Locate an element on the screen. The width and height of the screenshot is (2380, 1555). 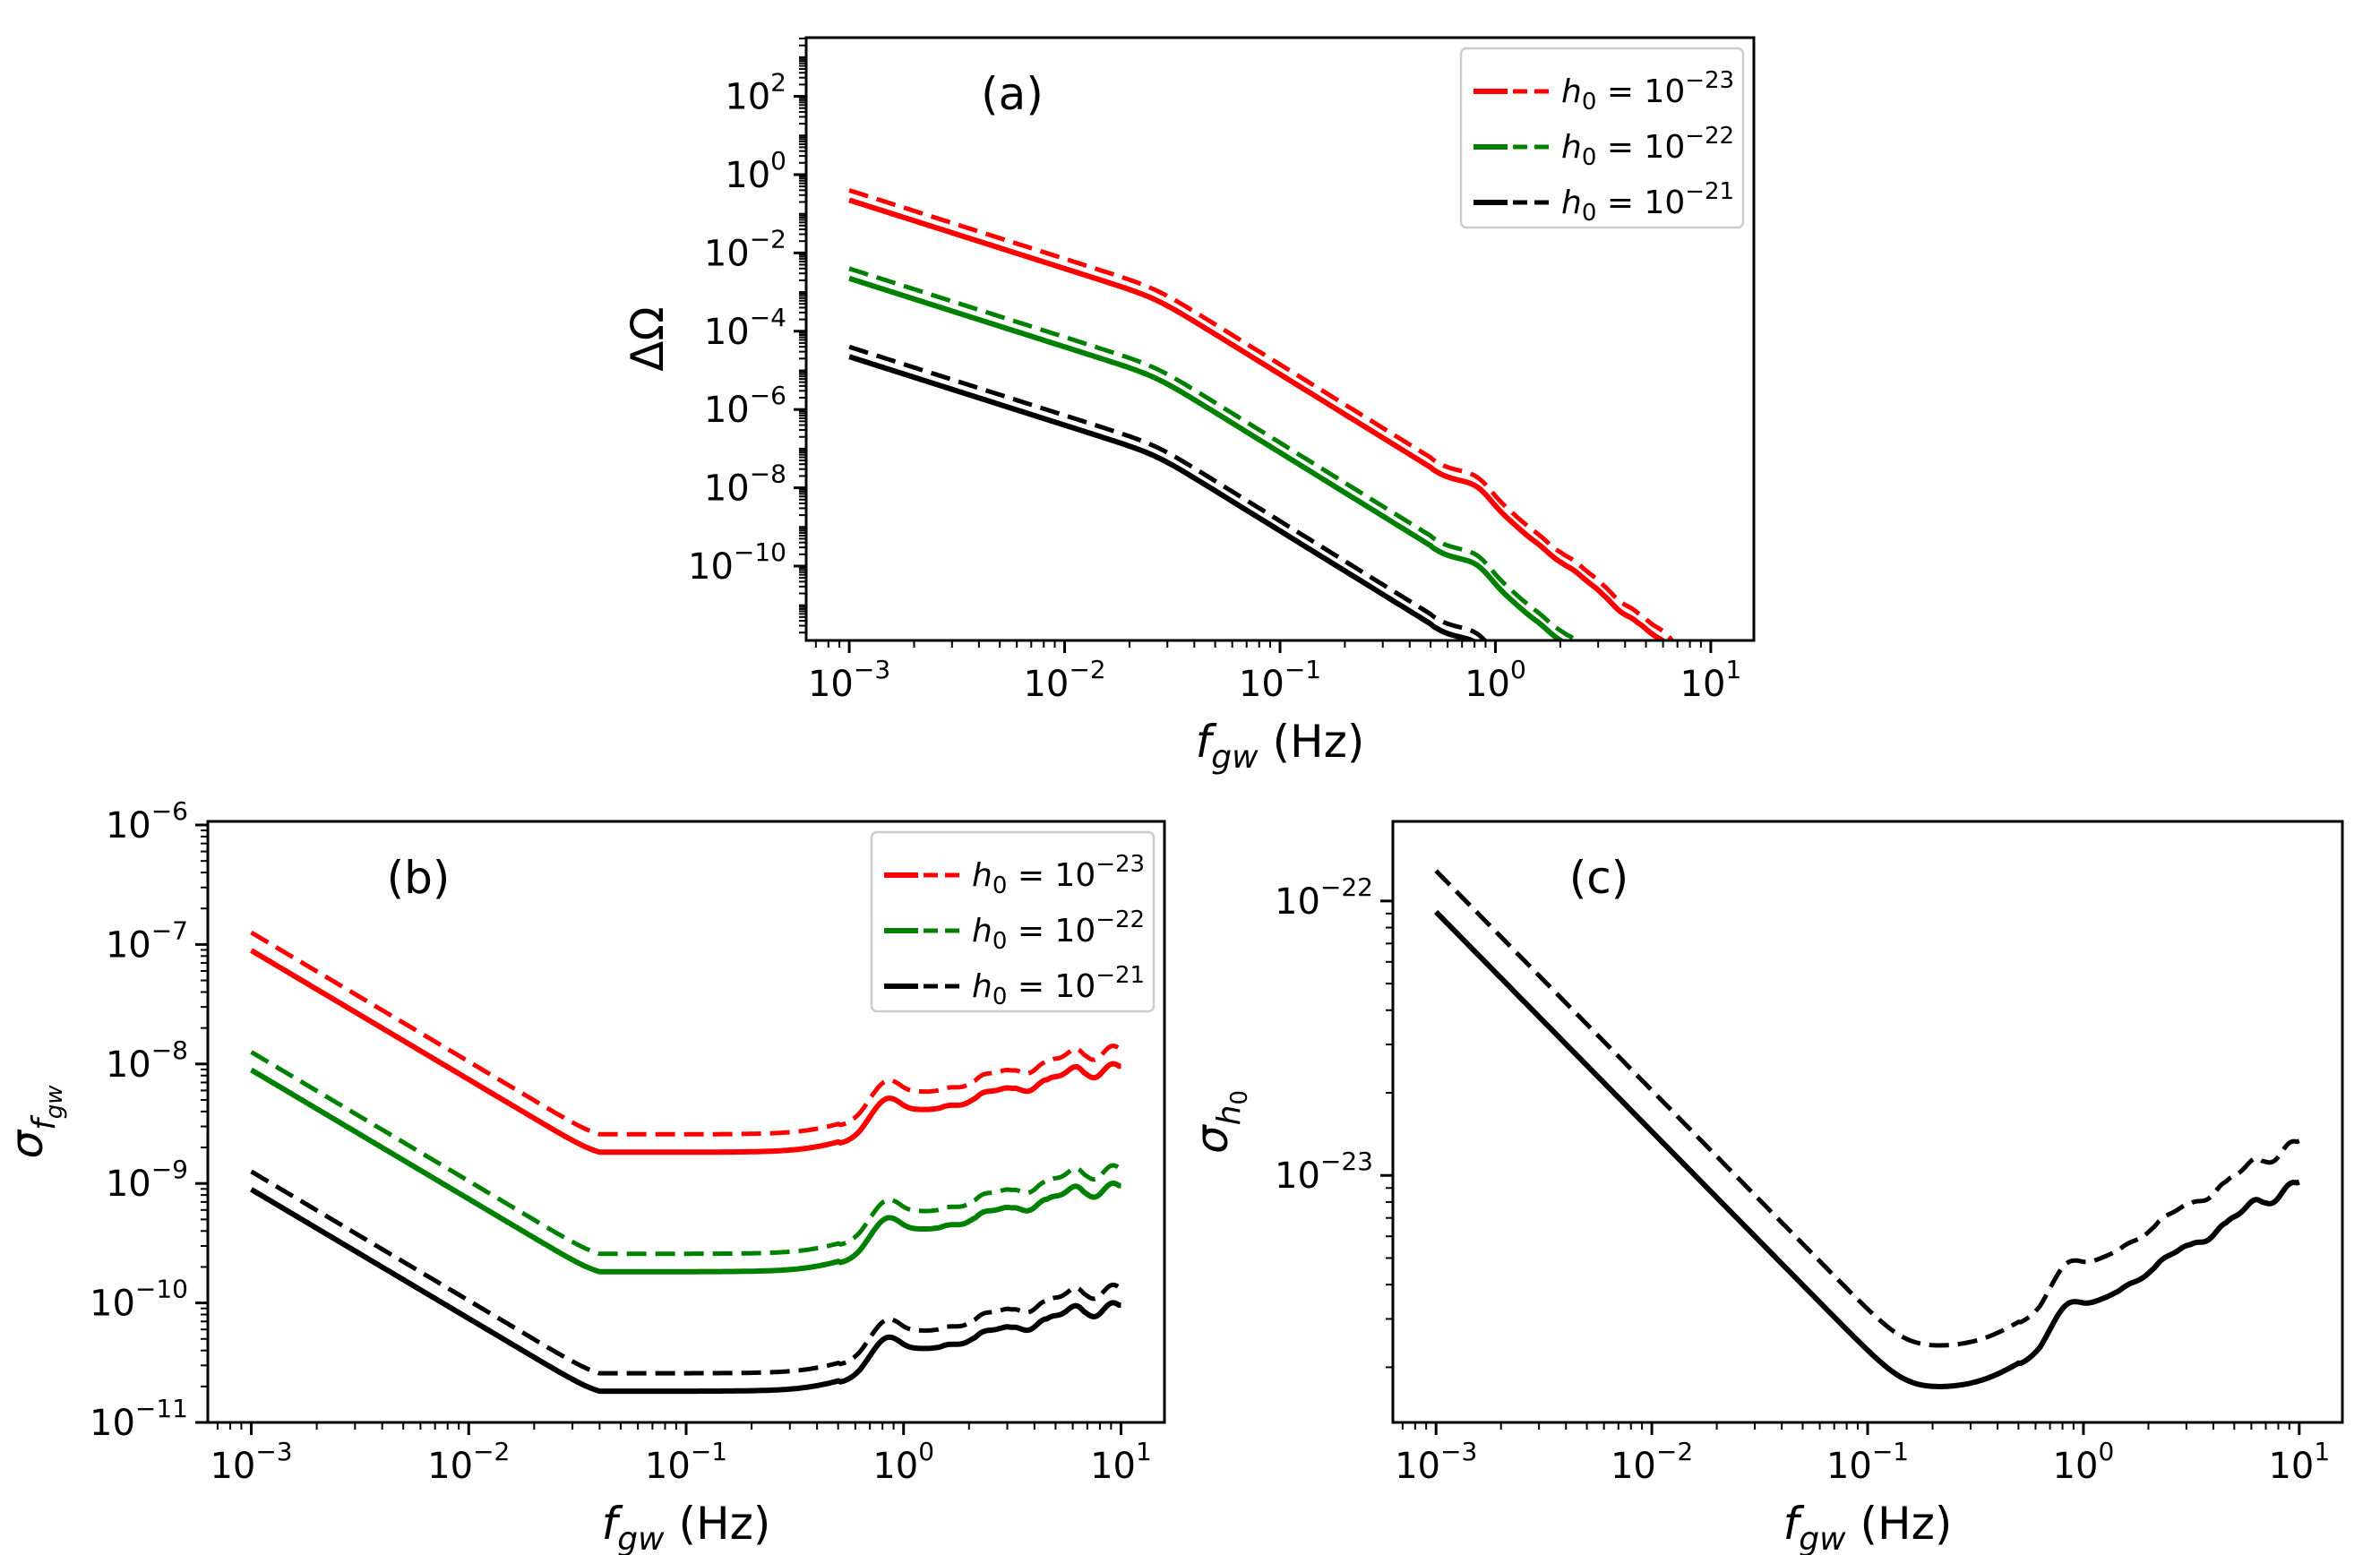
y-tick-label: 10⁻²² is located at coordinates (1324, 897).